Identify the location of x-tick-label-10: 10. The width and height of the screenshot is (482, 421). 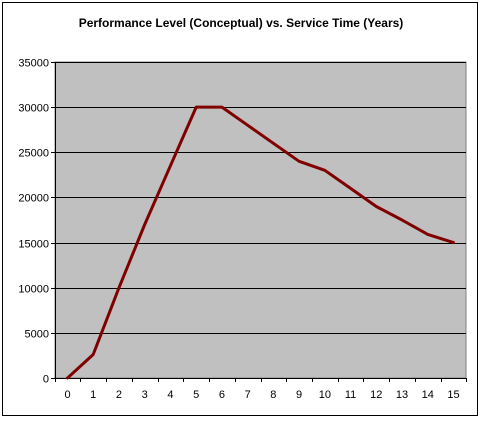
(325, 395).